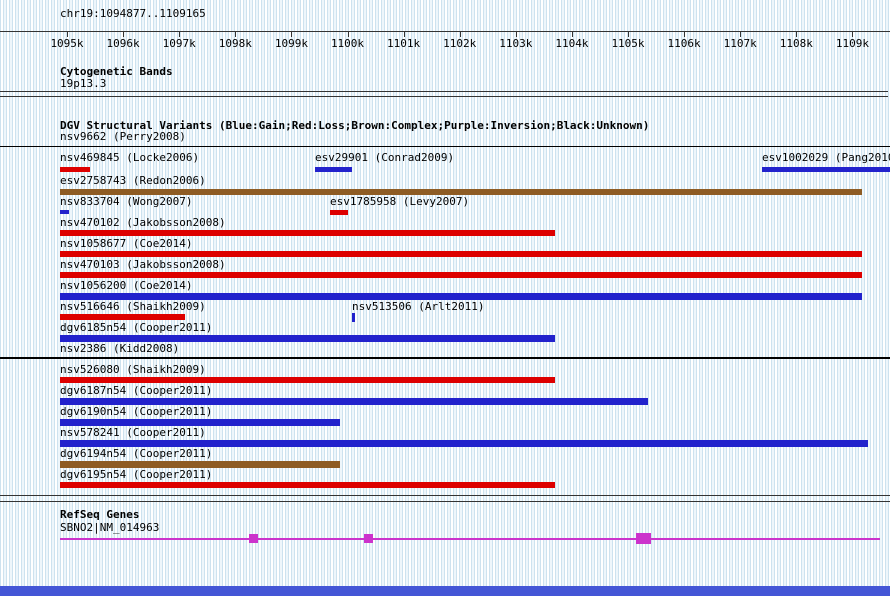 Image resolution: width=890 pixels, height=596 pixels. I want to click on variant-label: dgv6190n54 (Cooper2011), so click(136, 411).